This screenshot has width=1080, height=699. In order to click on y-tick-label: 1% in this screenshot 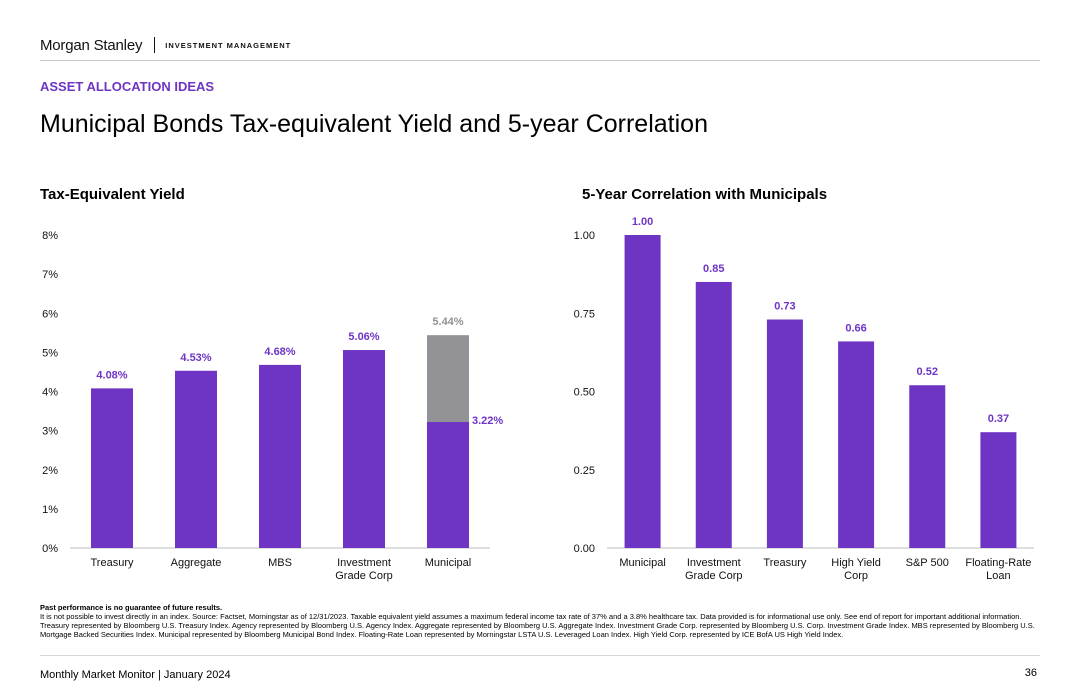, I will do `click(50, 510)`.